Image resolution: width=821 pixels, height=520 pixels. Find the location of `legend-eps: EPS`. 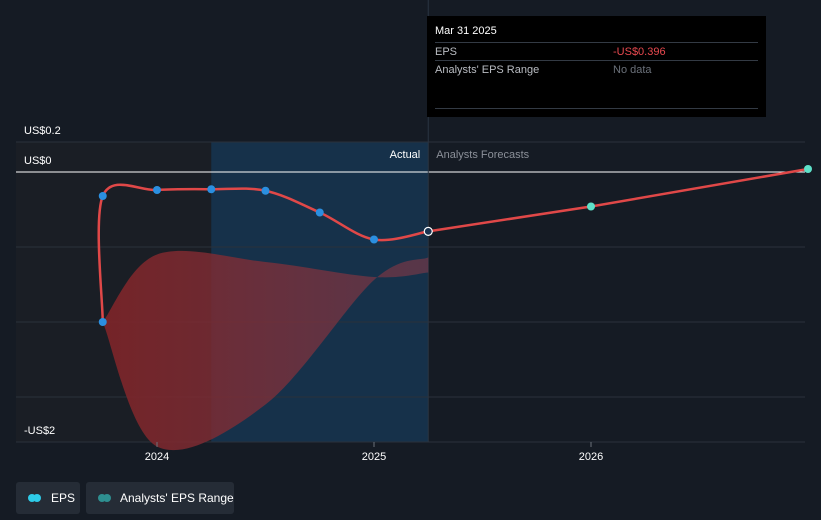

legend-eps: EPS is located at coordinates (48, 498).